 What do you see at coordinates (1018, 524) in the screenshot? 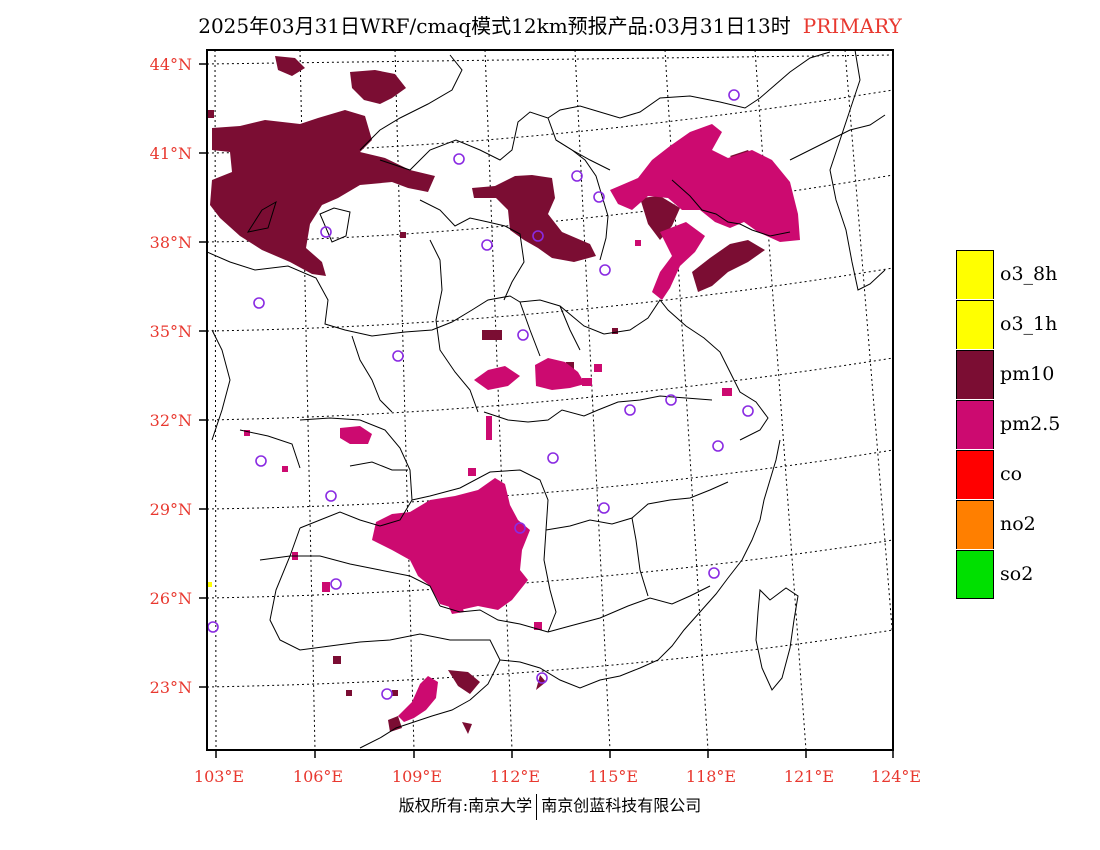
I see `legend-label: no2` at bounding box center [1018, 524].